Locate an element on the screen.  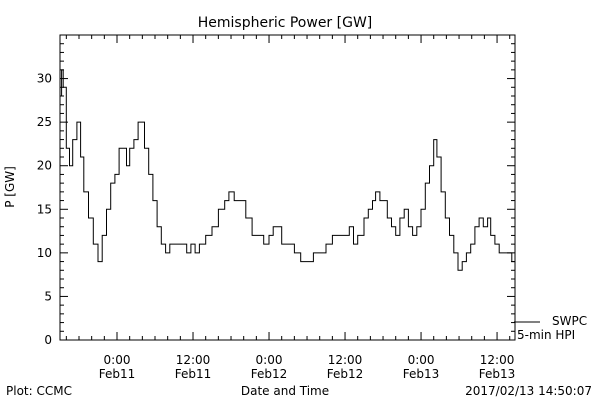
legend: SWPC 5-min HPI is located at coordinates (550, 328).